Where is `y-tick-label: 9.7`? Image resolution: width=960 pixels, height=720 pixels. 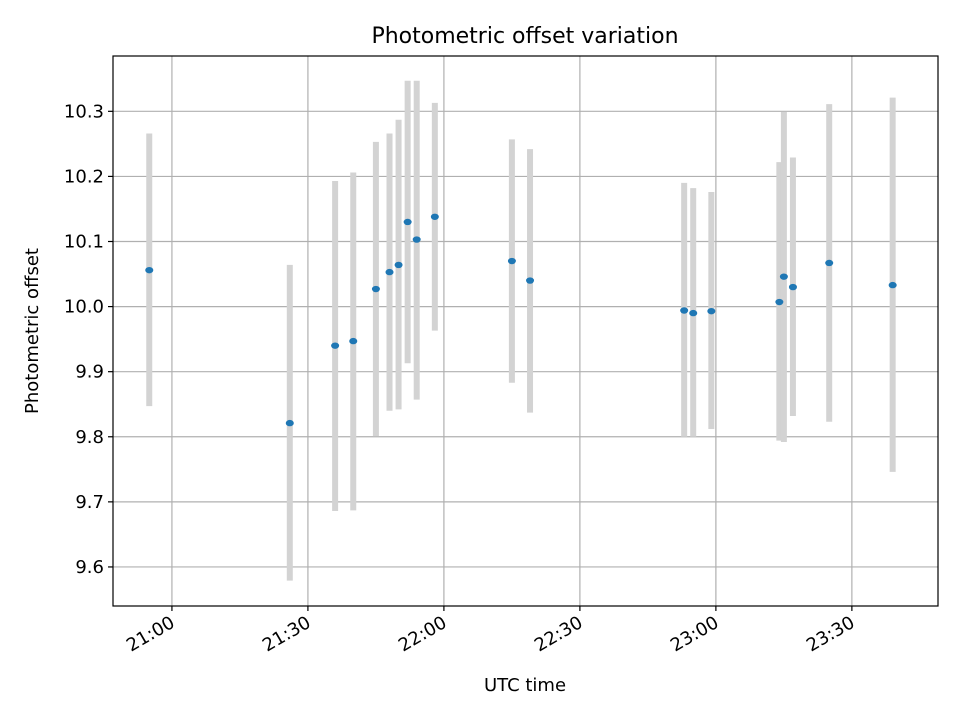
y-tick-label: 9.7 is located at coordinates (89, 502).